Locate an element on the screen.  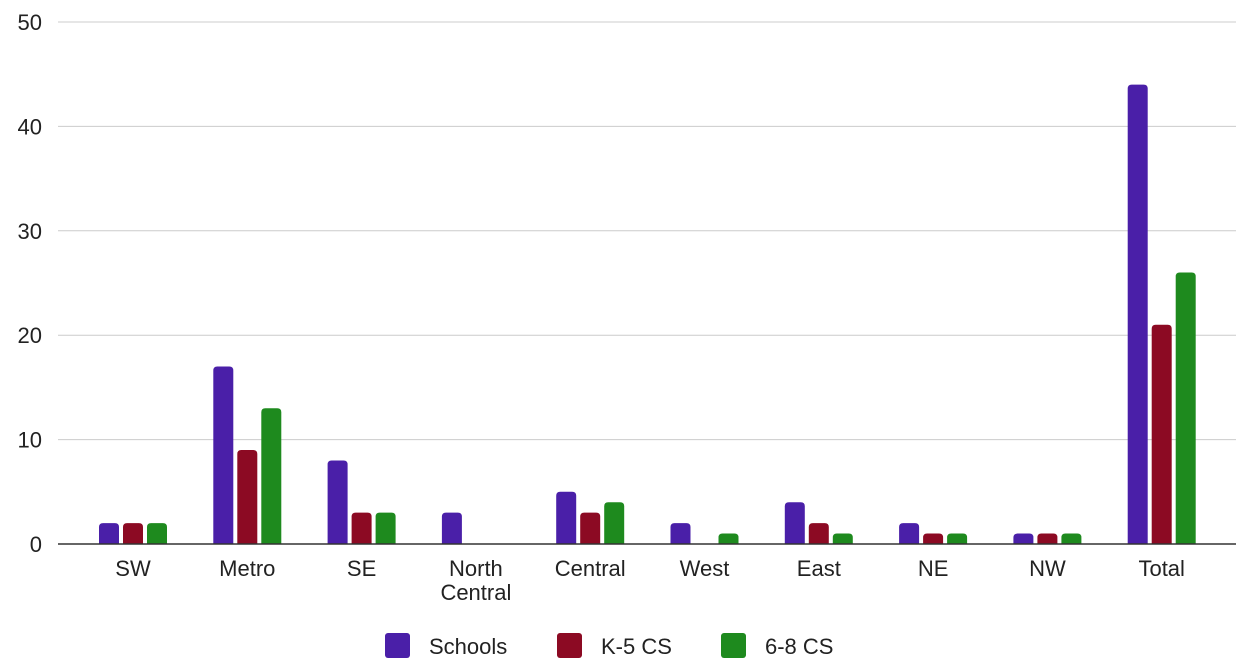
y-tick-label: 30 is located at coordinates (30, 231).